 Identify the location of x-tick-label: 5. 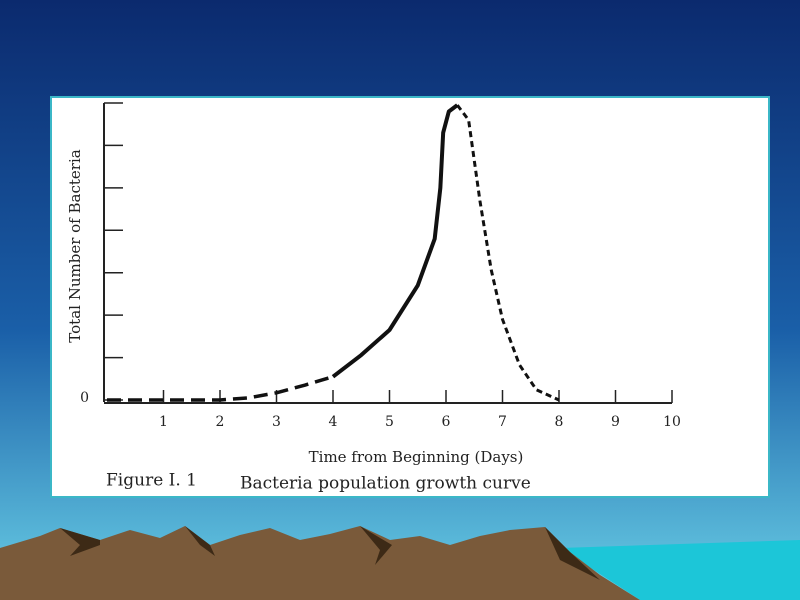
(389, 422).